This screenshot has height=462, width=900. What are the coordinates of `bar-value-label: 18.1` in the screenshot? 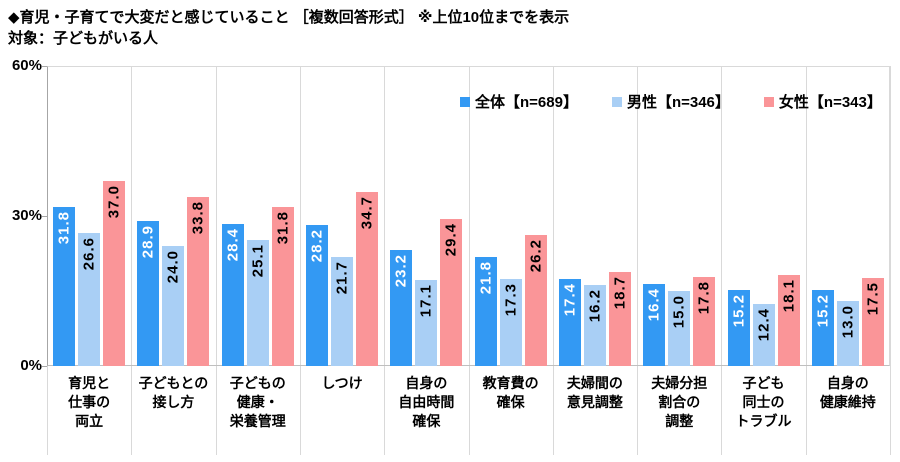 It's located at (789, 296).